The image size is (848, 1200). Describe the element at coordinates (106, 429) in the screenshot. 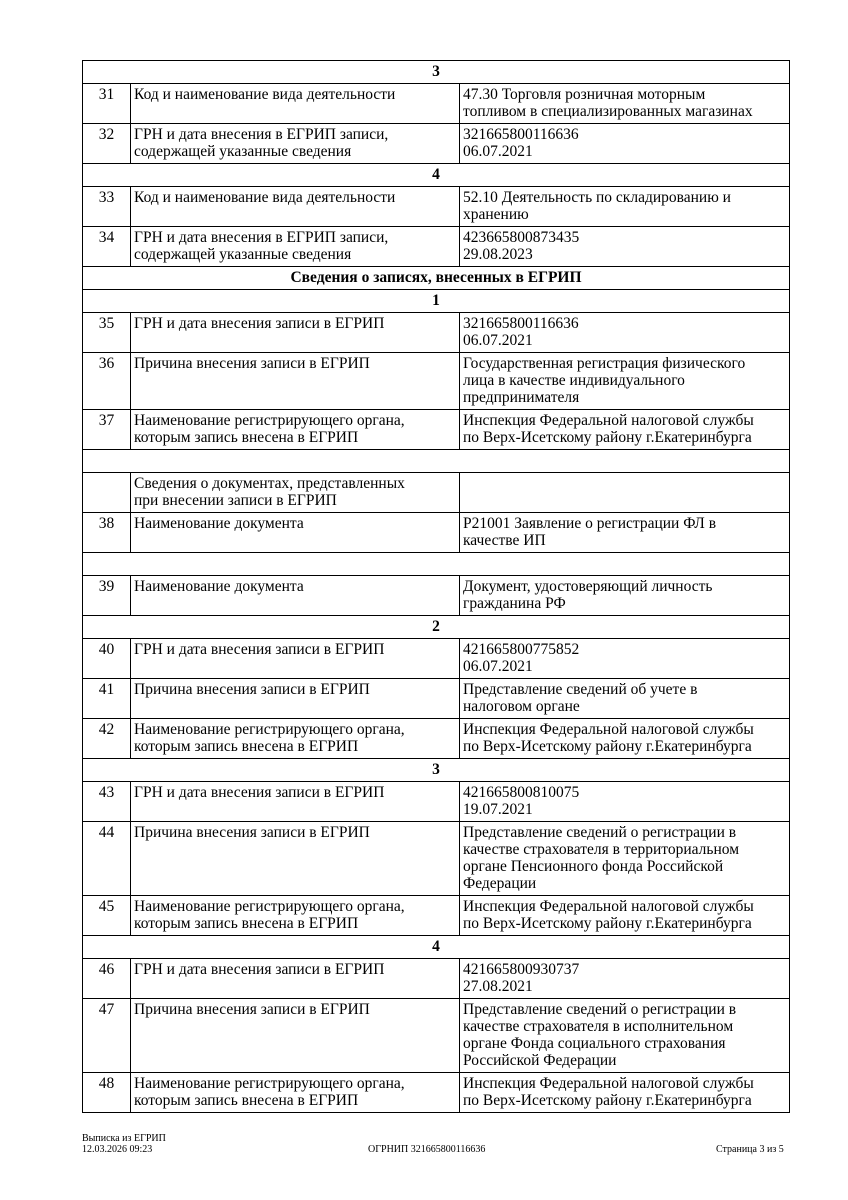

I see `row-number: 37` at that location.